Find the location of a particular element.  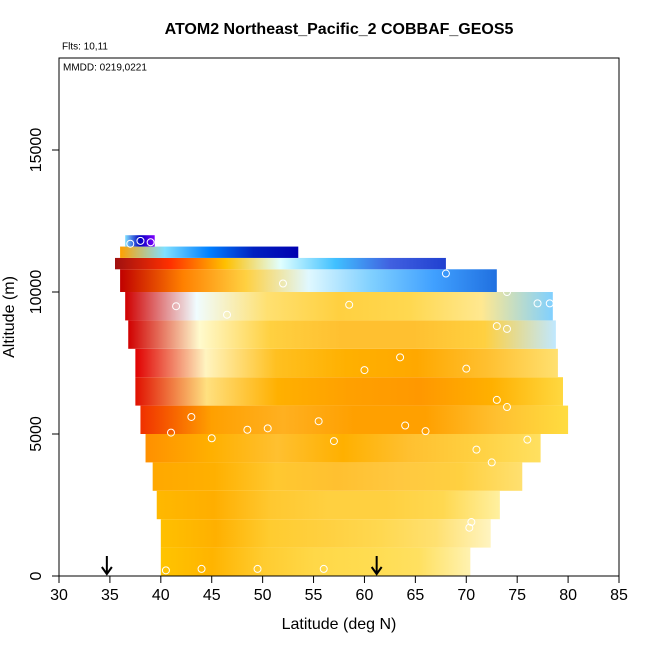

x-tick-label: 75 is located at coordinates (517, 595).